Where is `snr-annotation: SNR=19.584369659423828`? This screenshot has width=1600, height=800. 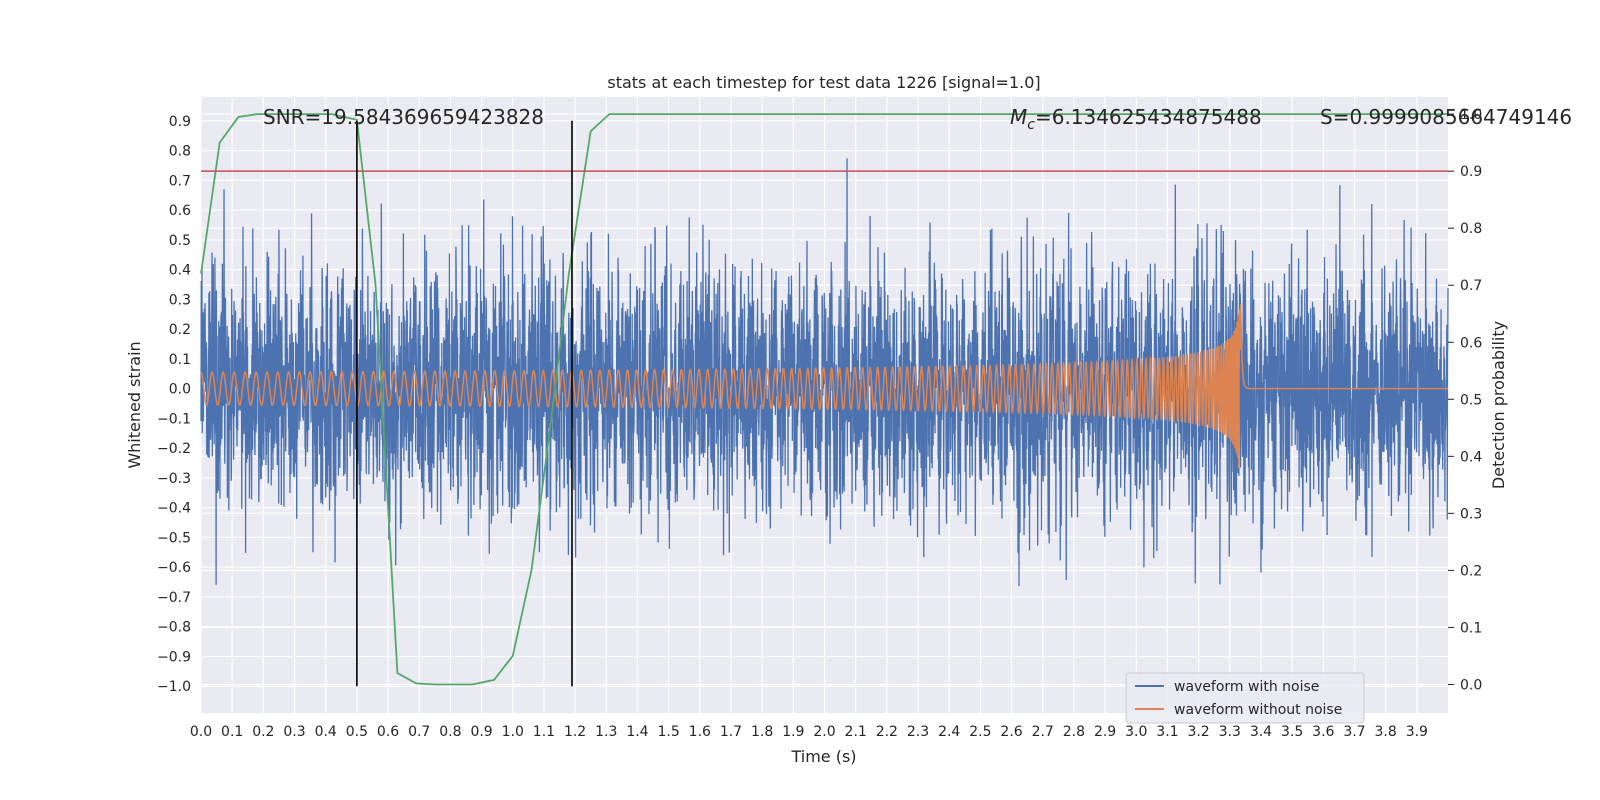
snr-annotation: SNR=19.584369659423828 is located at coordinates (403, 117).